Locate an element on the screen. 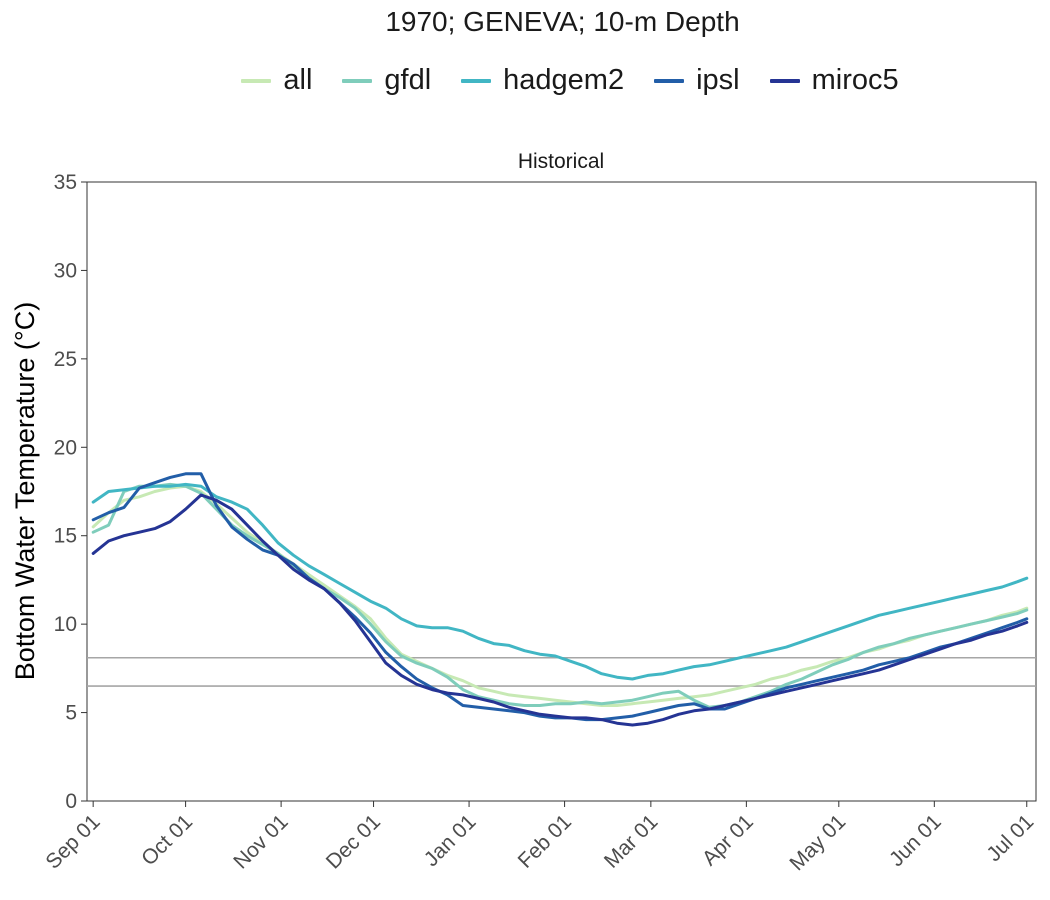 This screenshot has width=1050, height=900. panel-strip-label: Historical is located at coordinates (561, 161).